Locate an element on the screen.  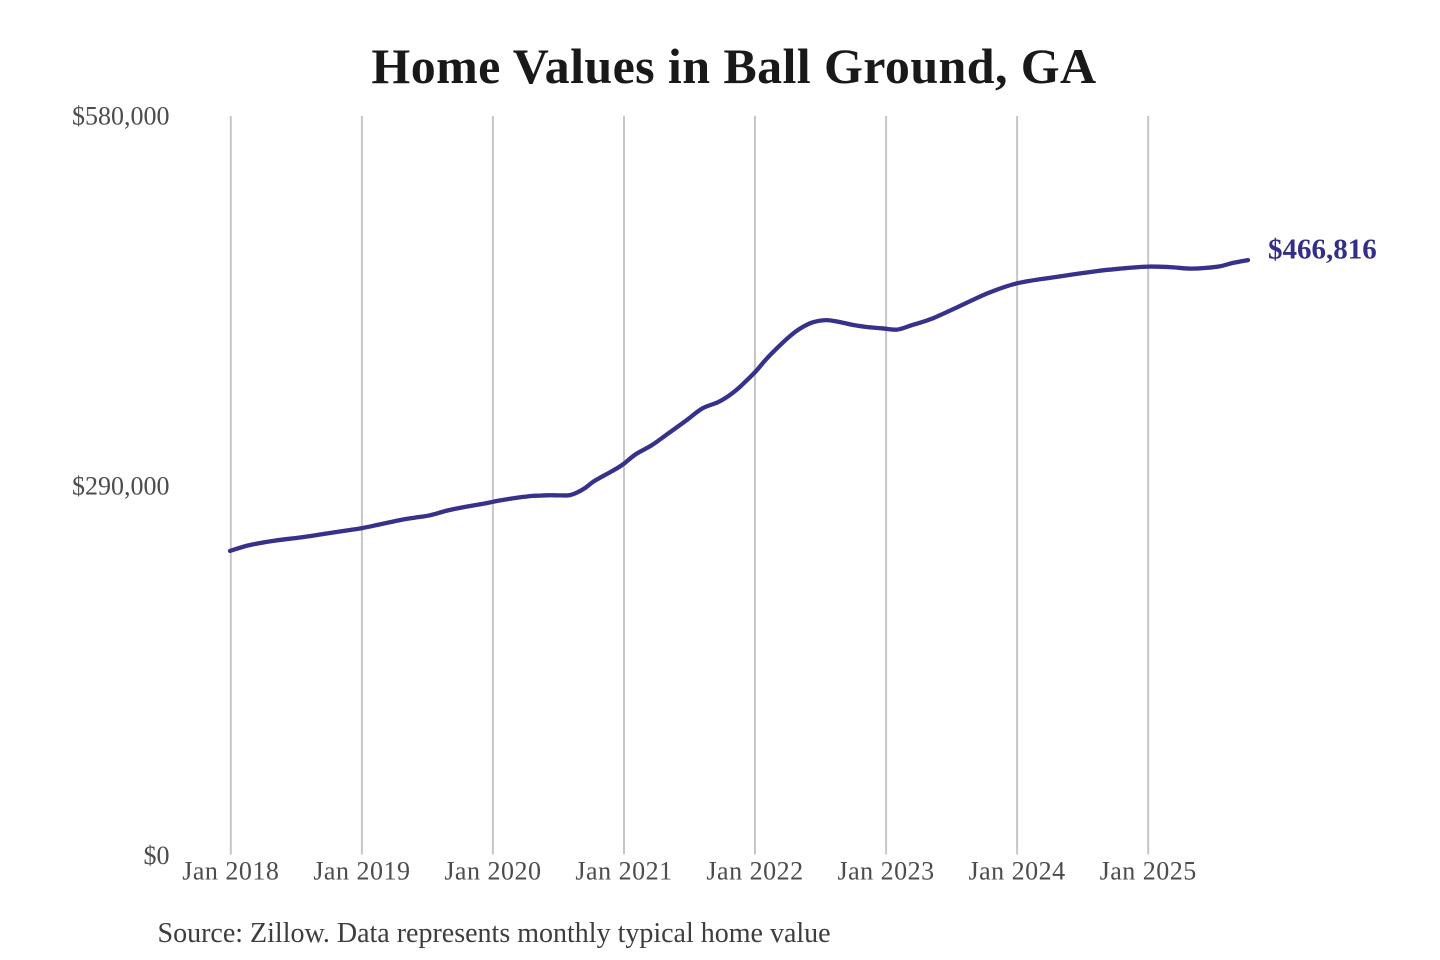
svg-text: Jan 2021 is located at coordinates (623, 871).